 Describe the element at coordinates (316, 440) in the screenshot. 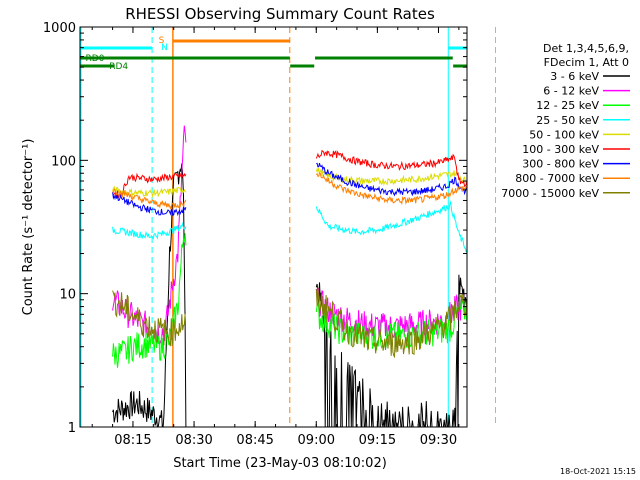

I see `x-tick-label: 09:00` at that location.